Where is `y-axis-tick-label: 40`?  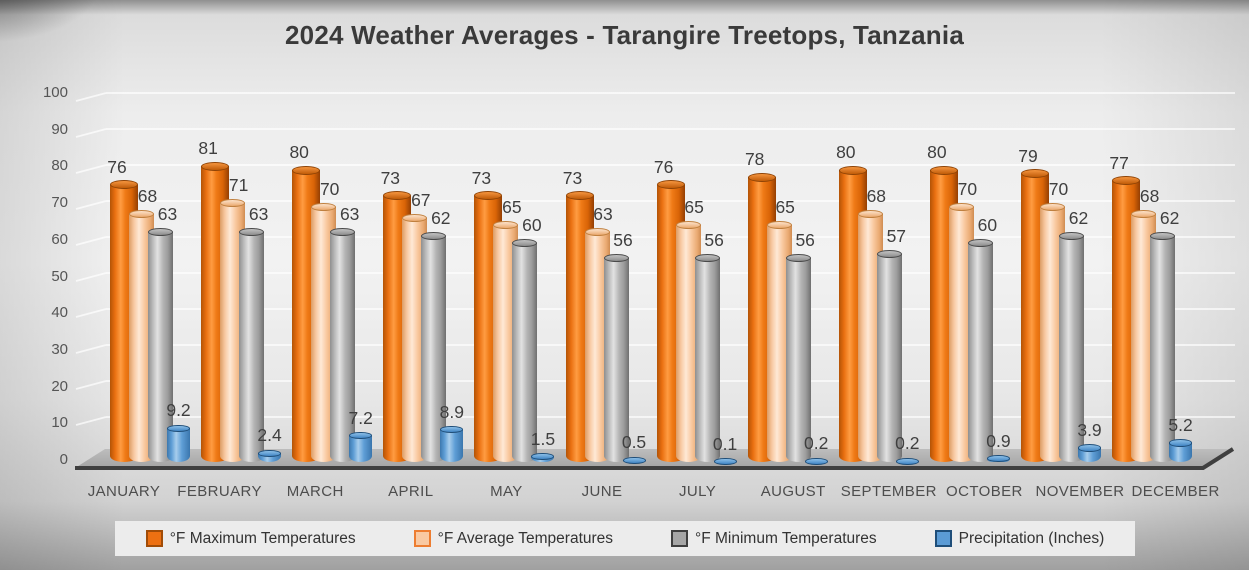
y-axis-tick-label: 40 is located at coordinates (59, 313).